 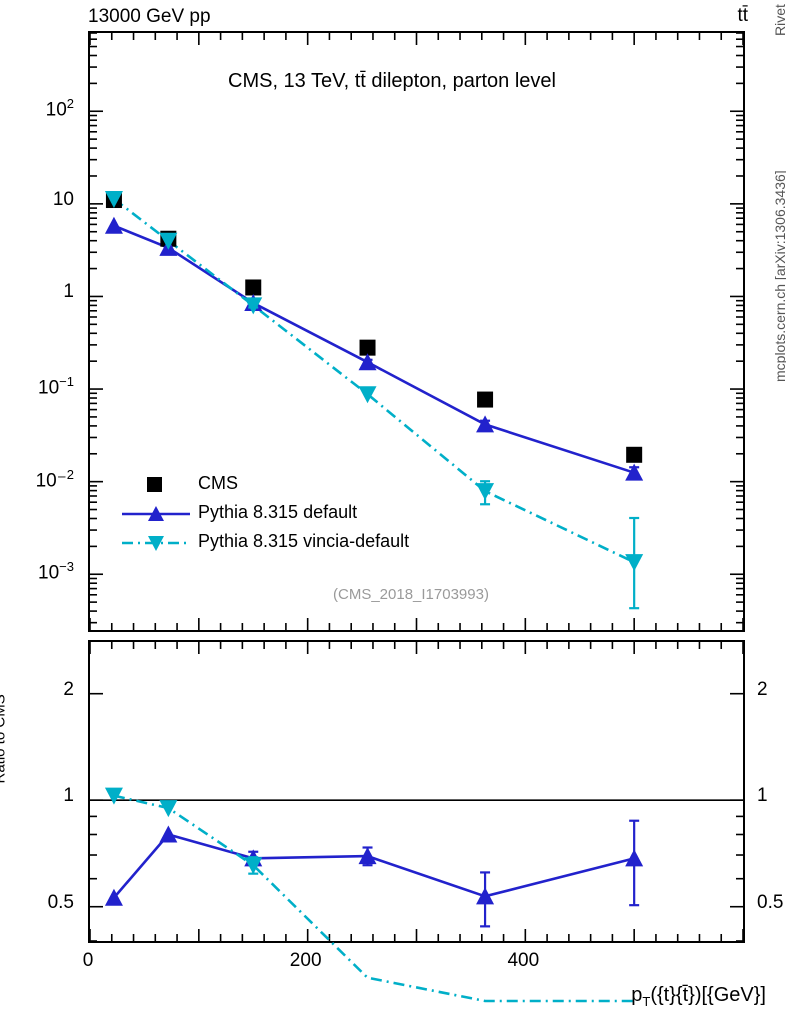 What do you see at coordinates (392, 81) in the screenshot?
I see `plot-title: CMS, 13 TeV, tt̄ dilepton, parton level` at bounding box center [392, 81].